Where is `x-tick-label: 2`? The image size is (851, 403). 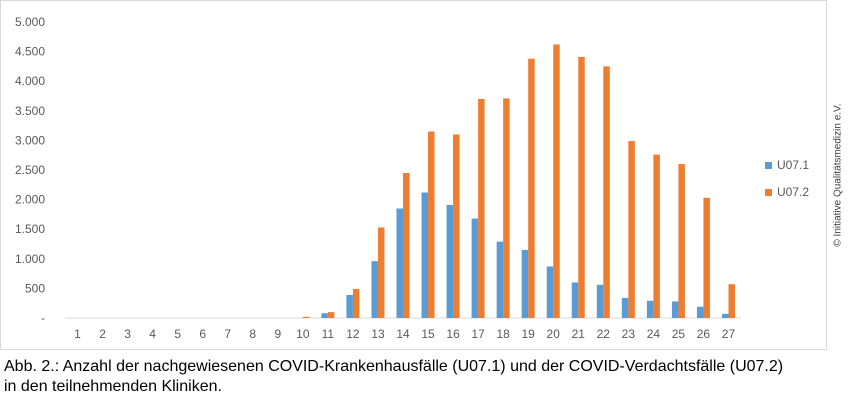 x-tick-label: 2 is located at coordinates (102, 334).